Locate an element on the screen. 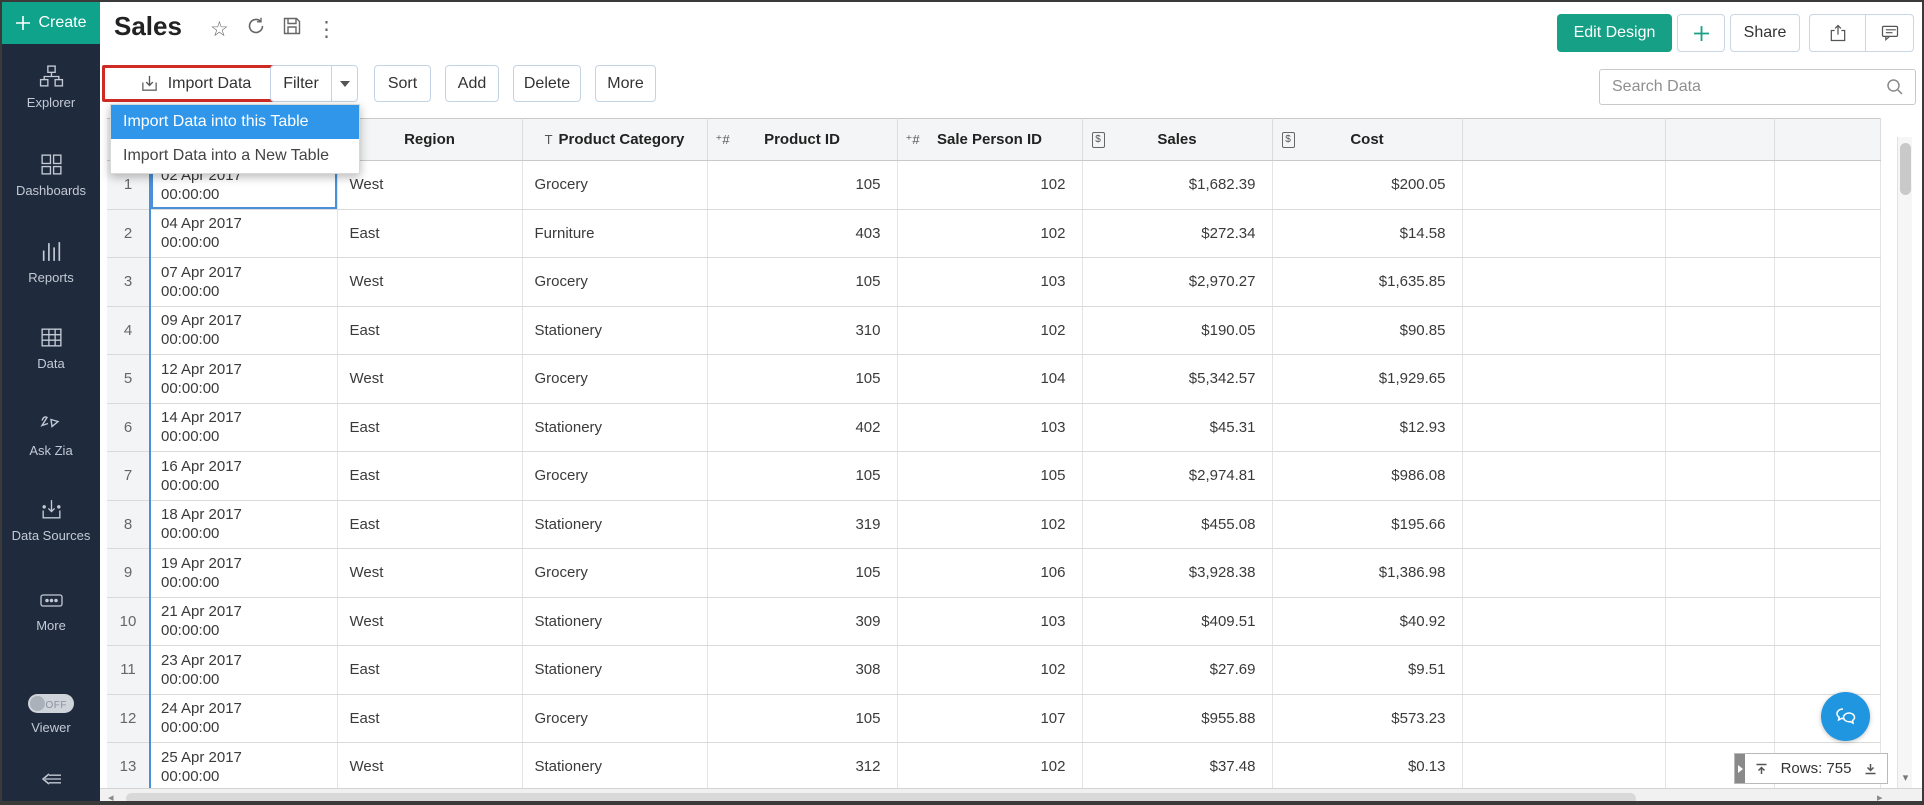 The width and height of the screenshot is (1924, 805). row-number-cell: 4 is located at coordinates (128, 330).